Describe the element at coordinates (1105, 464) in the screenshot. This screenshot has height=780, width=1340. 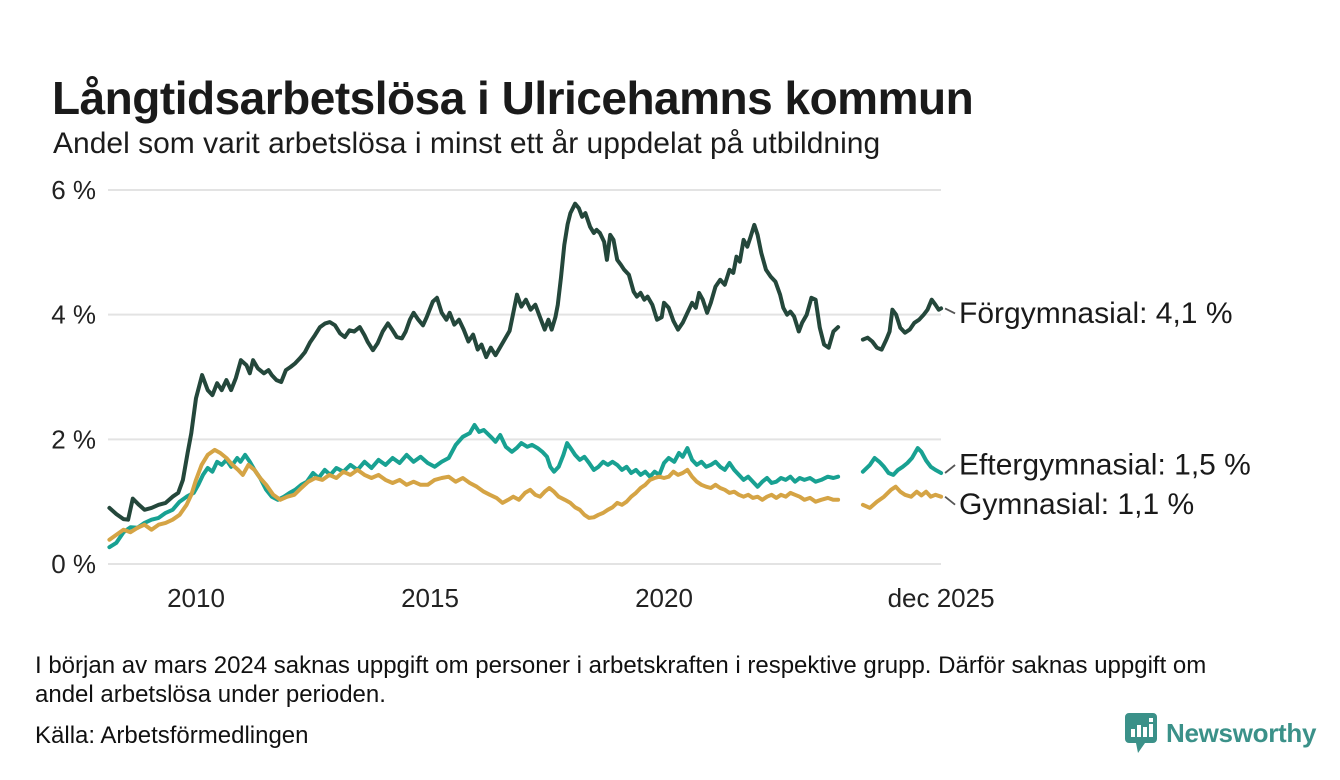
I see `series-end-label-eftergymnasial: Eftergymnasial: 1,5 %` at that location.